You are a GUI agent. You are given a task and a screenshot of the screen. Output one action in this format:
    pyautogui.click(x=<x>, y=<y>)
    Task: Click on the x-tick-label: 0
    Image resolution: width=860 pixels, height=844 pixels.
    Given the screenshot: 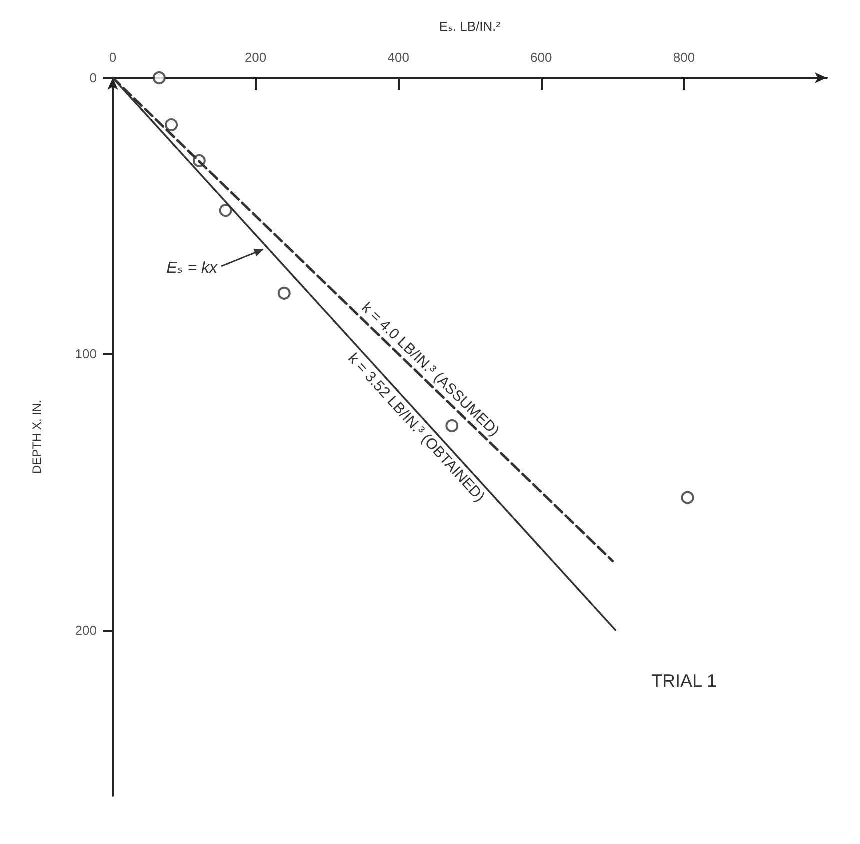 What is the action you would take?
    pyautogui.click(x=113, y=57)
    